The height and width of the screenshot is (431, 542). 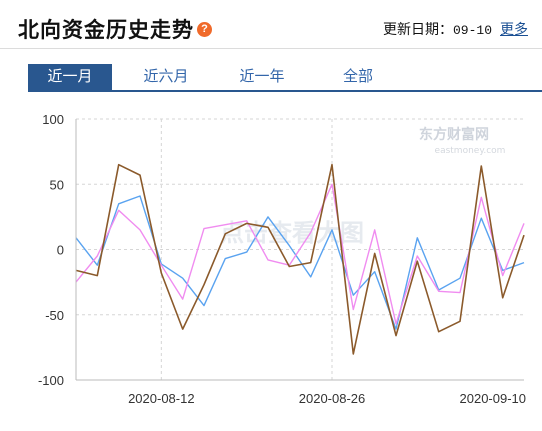 What do you see at coordinates (161, 398) in the screenshot?
I see `x-tick-label: 2020-08-12` at bounding box center [161, 398].